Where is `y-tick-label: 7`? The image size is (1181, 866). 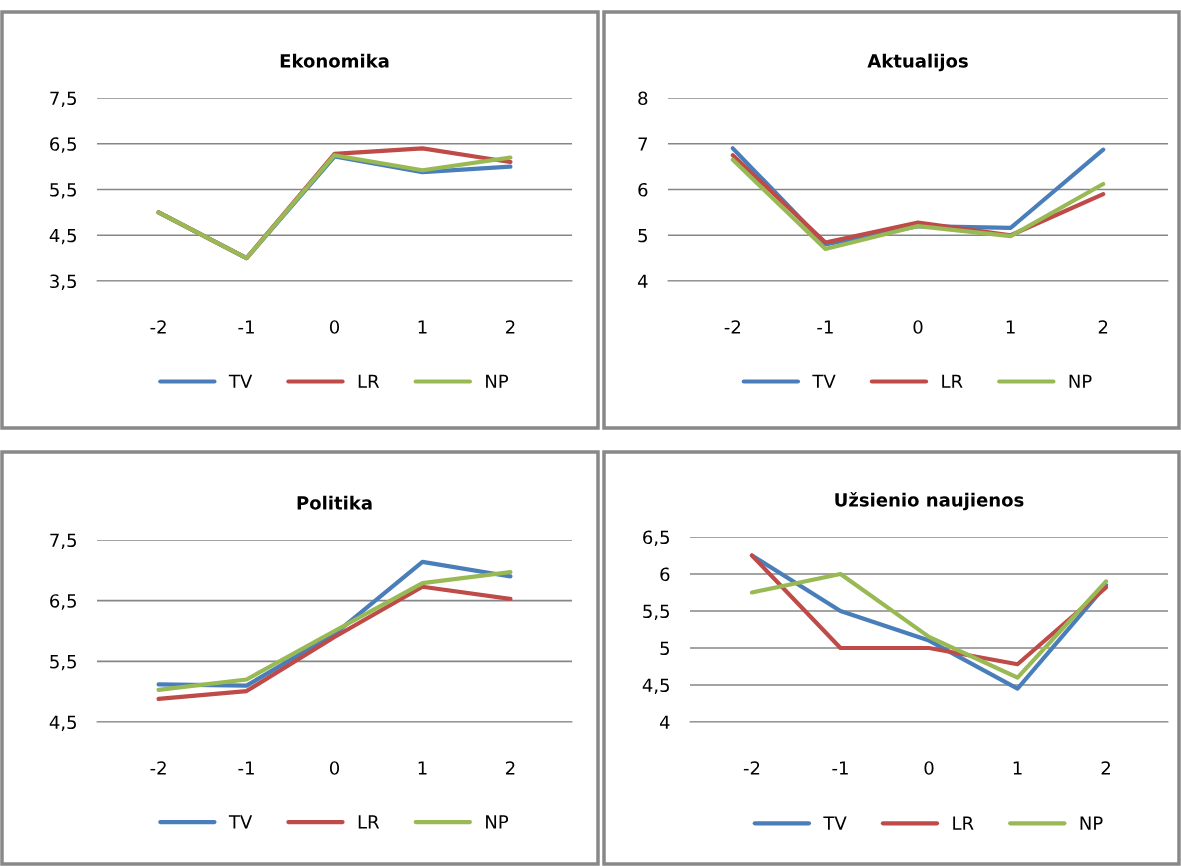
y-tick-label: 7 is located at coordinates (643, 144).